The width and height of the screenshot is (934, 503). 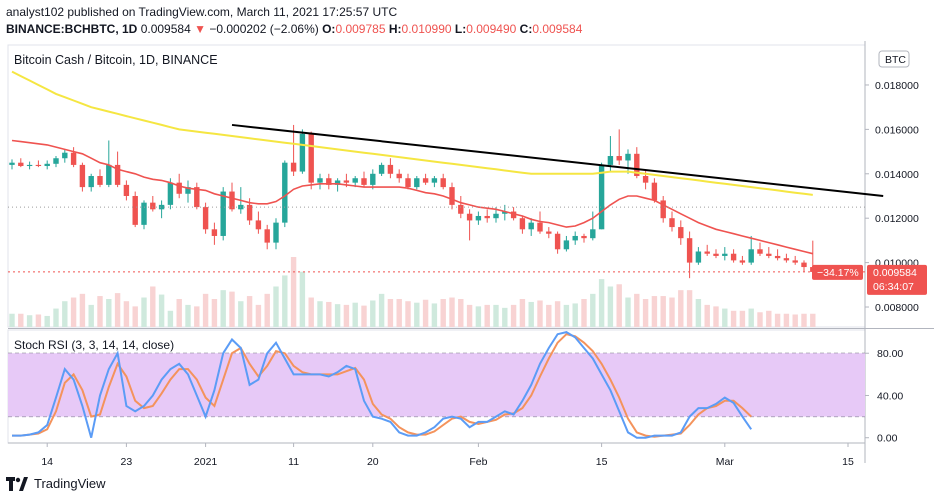 I want to click on resistance-trendline, so click(x=557, y=160).